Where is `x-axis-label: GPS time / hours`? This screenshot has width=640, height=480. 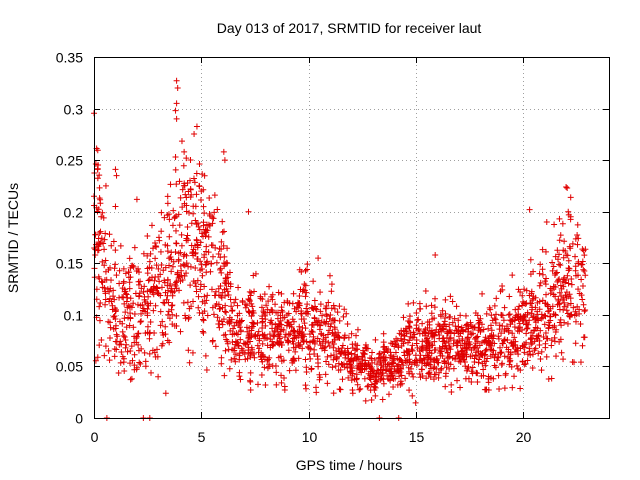
x-axis-label: GPS time / hours is located at coordinates (349, 465).